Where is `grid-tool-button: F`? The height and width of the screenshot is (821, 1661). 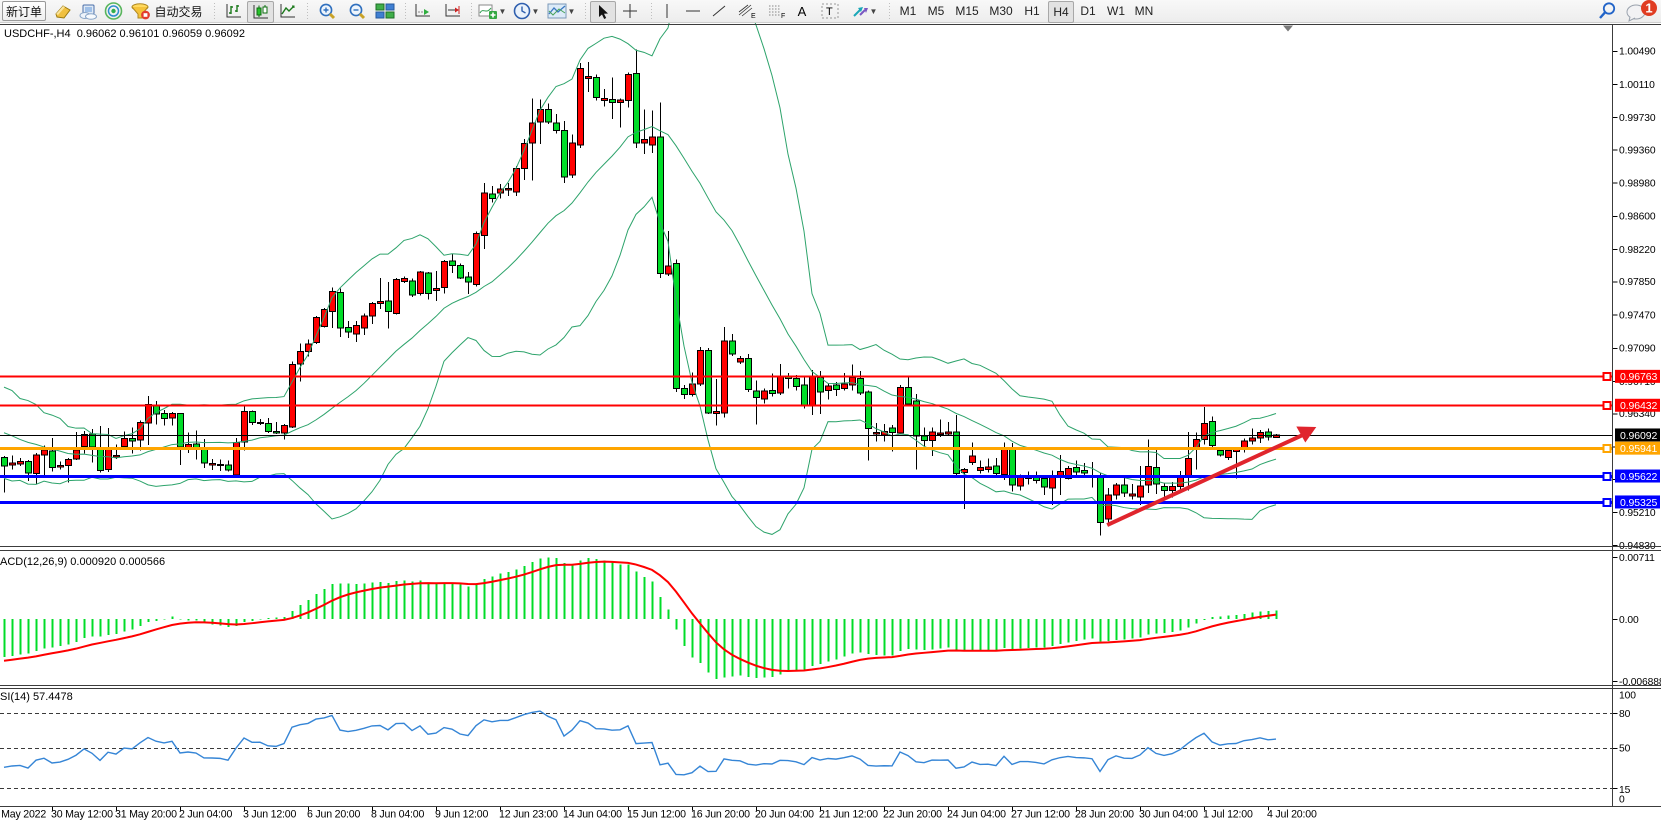
grid-tool-button: F is located at coordinates (777, 11).